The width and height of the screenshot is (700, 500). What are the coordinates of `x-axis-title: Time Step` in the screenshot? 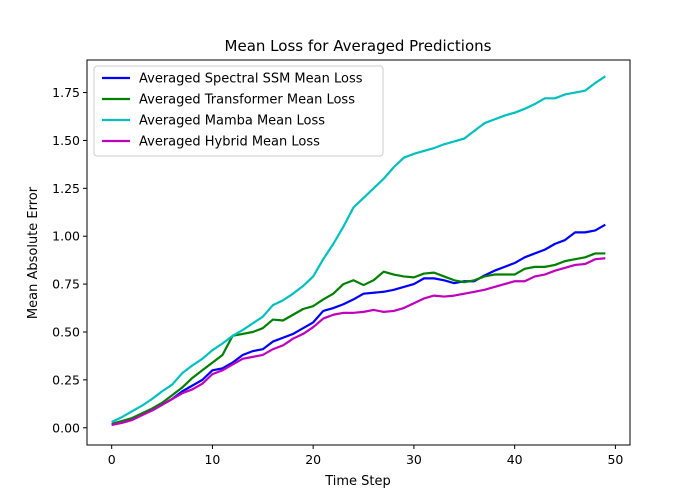 It's located at (357, 481).